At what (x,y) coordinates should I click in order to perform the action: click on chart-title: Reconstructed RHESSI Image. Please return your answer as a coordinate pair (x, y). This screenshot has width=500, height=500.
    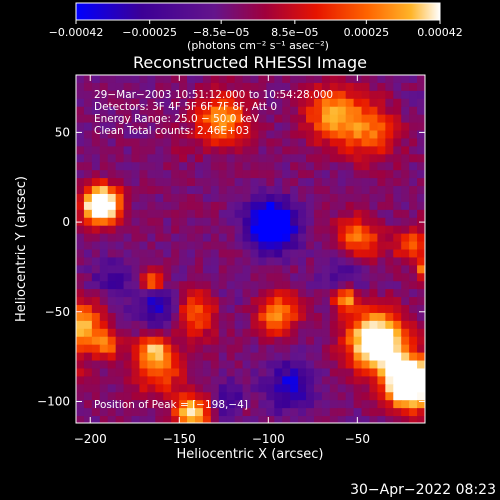
    Looking at the image, I should click on (250, 62).